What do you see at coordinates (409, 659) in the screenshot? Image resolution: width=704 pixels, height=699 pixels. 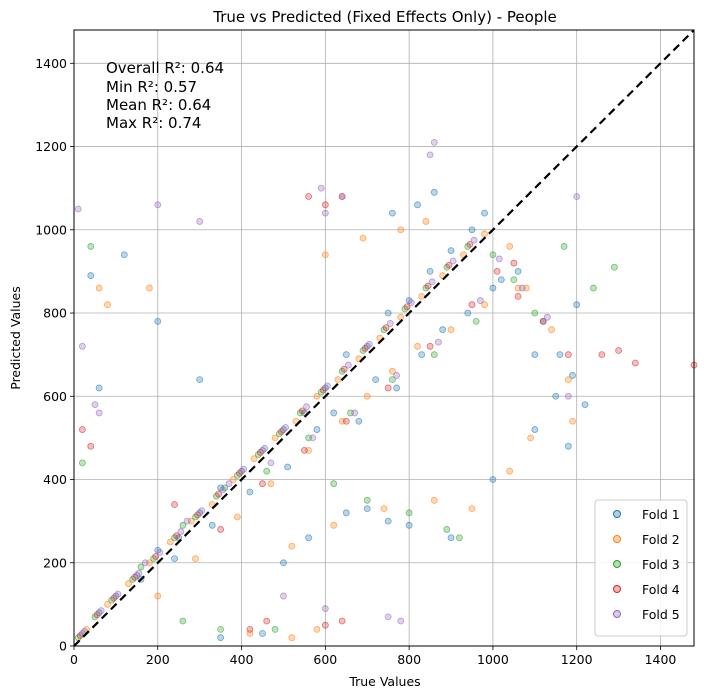 I see `x-tick-label: 800` at bounding box center [409, 659].